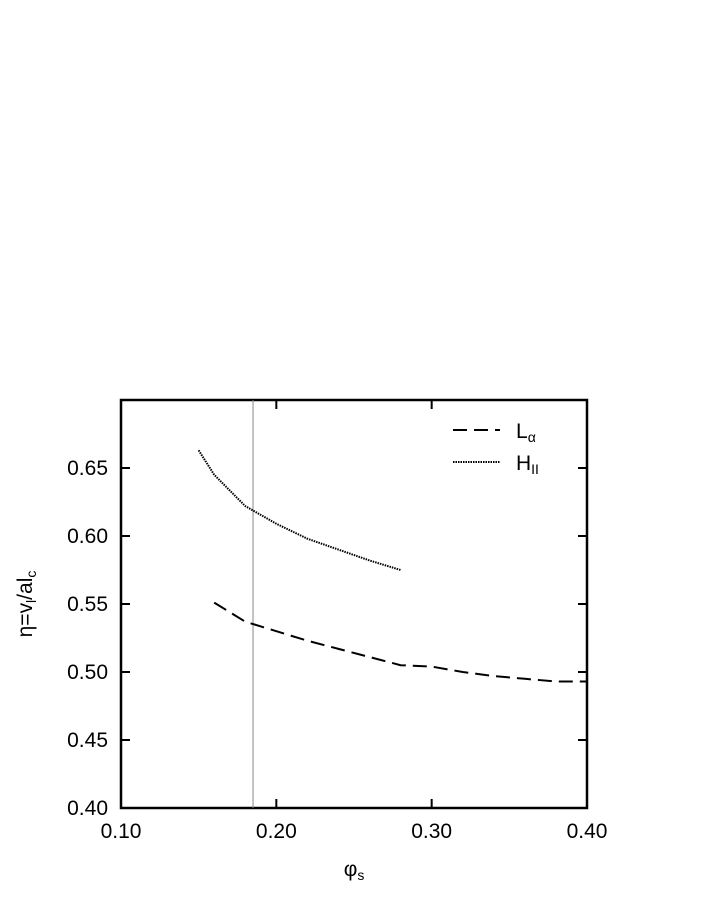 The width and height of the screenshot is (708, 917). I want to click on x-tick-label: 0.20, so click(276, 831).